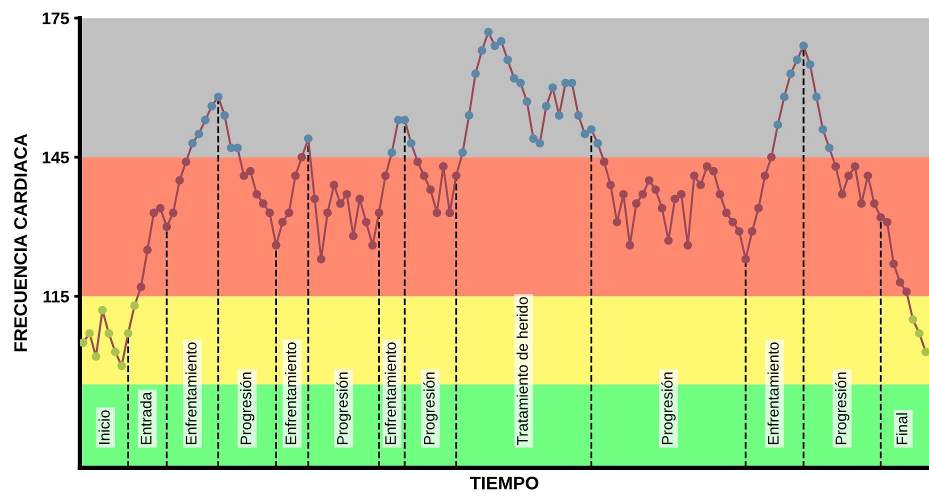 The width and height of the screenshot is (929, 502). What do you see at coordinates (56, 18) in the screenshot?
I see `y-tick-label: 175` at bounding box center [56, 18].